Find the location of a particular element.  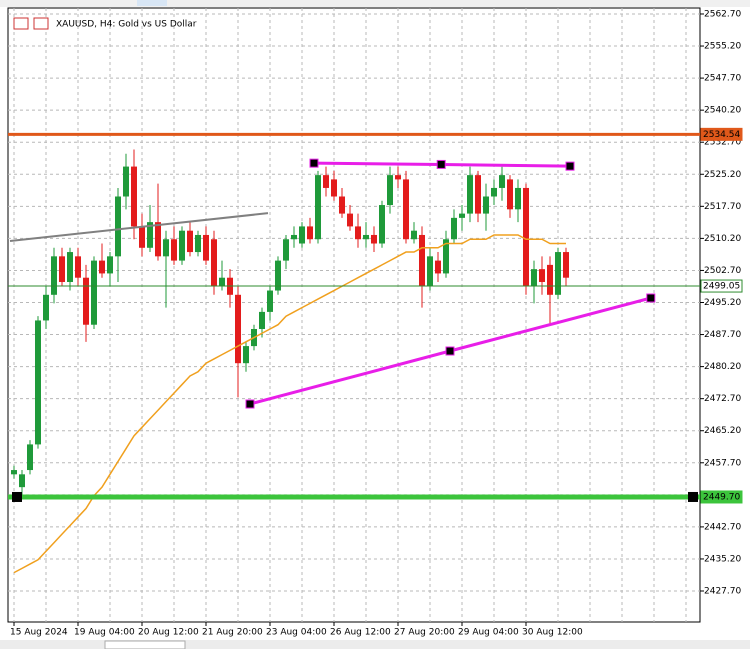

x-tick-label: 15 Aug 2024 is located at coordinates (39, 633).